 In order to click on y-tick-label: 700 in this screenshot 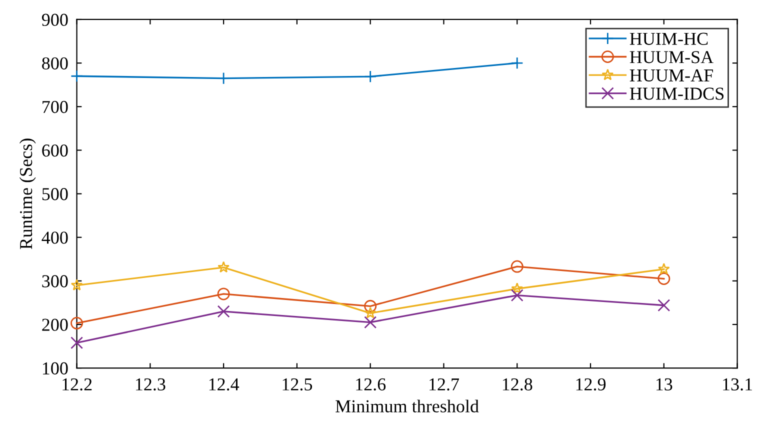, I will do `click(55, 107)`.